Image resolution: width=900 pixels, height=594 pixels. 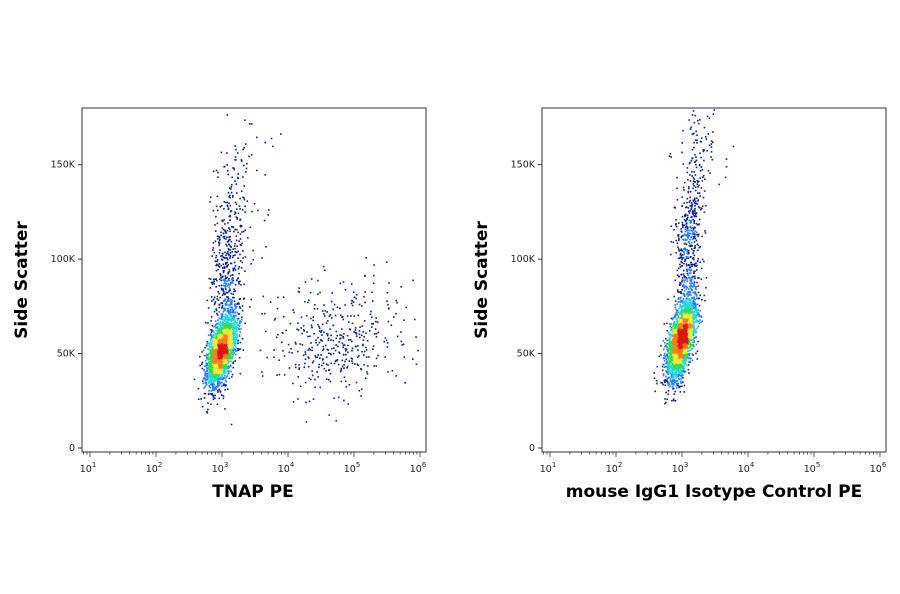 I want to click on y-tick-label: 50K, so click(x=526, y=354).